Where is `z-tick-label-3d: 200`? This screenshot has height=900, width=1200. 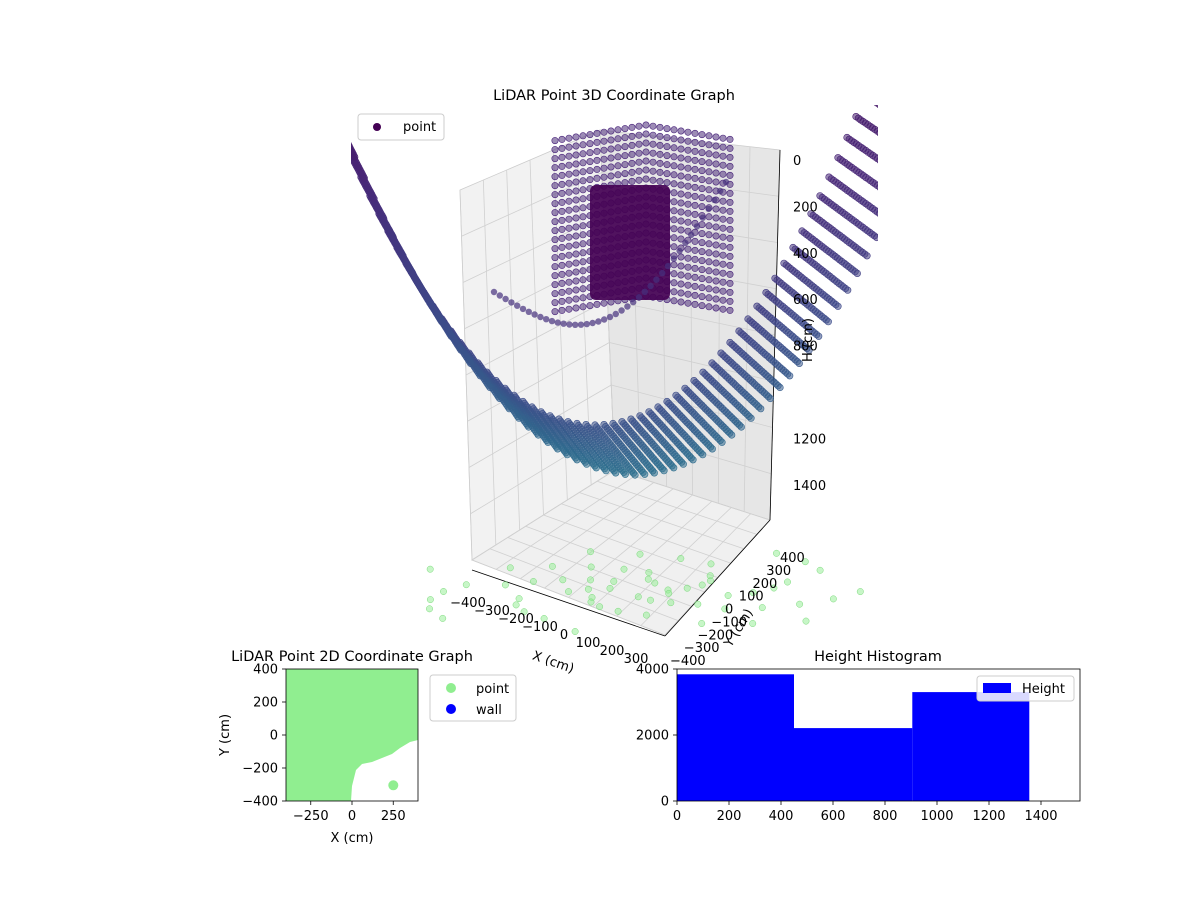
z-tick-label-3d: 200 is located at coordinates (805, 207).